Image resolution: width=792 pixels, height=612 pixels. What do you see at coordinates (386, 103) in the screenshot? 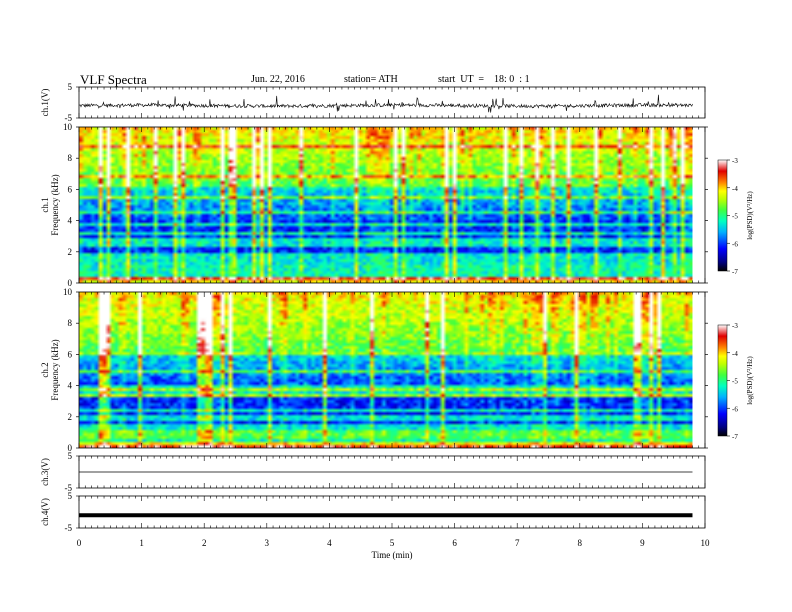
I see `ch1-voltage-trace` at bounding box center [386, 103].